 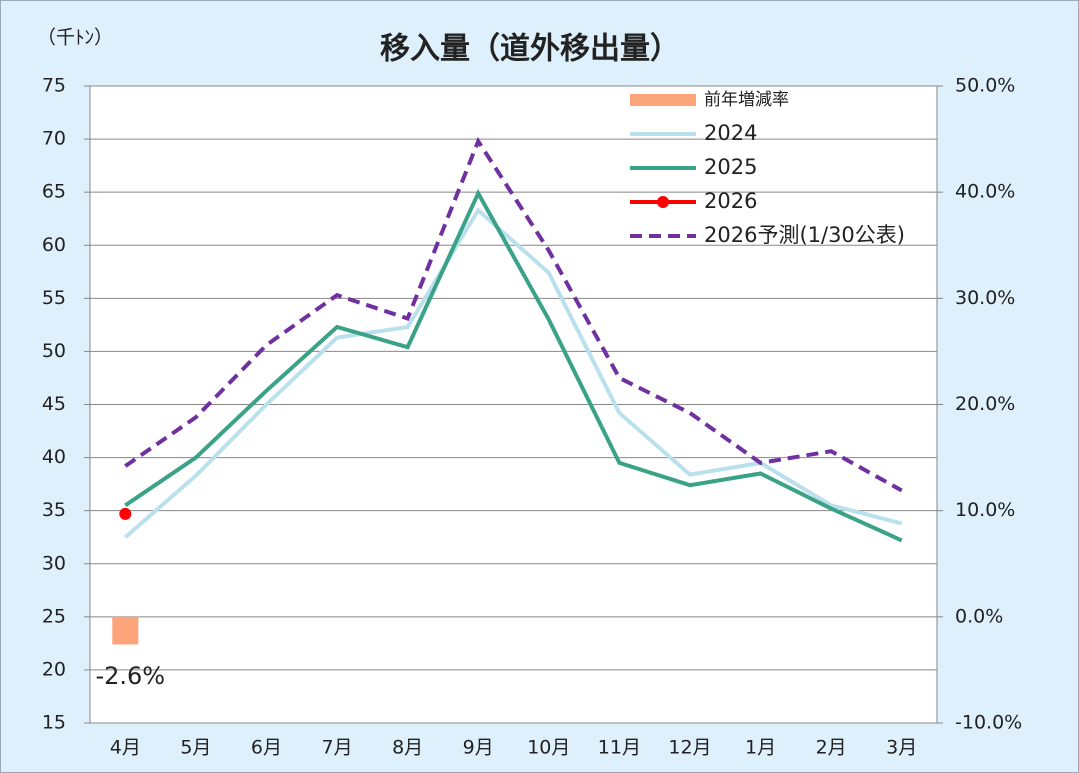 I want to click on y-tick-label: 35, so click(x=54, y=510).